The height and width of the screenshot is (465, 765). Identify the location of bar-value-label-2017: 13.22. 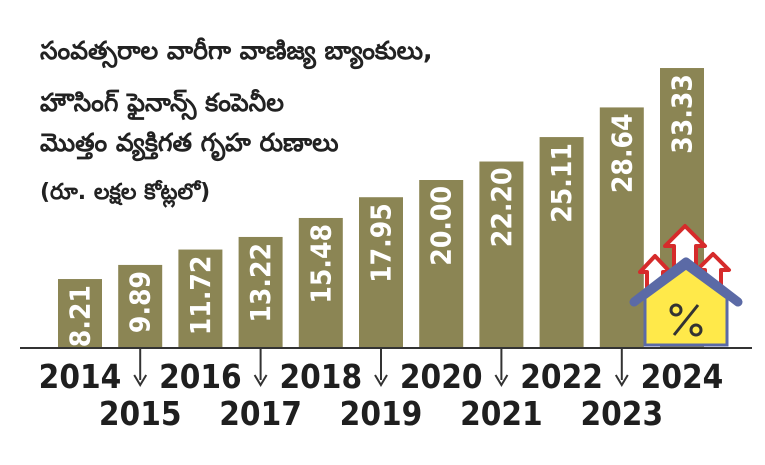
(260, 283).